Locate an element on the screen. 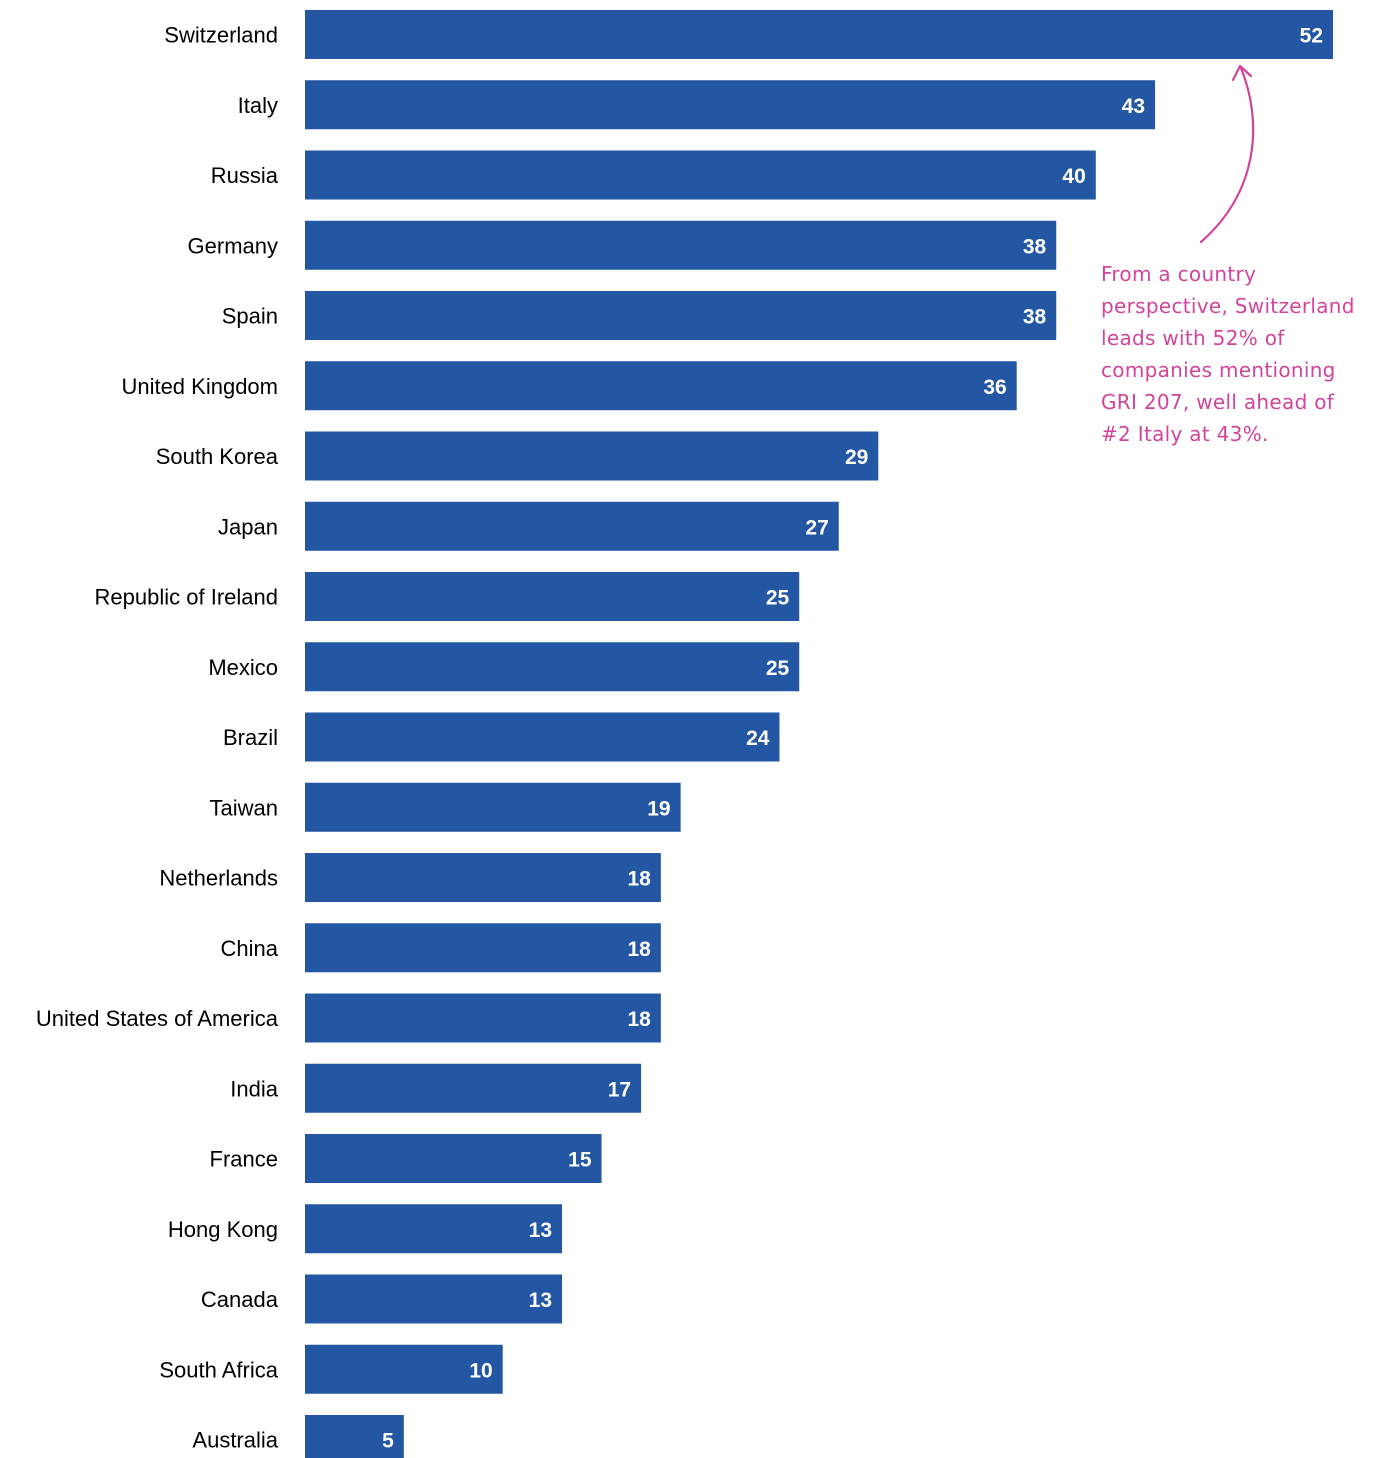 This screenshot has width=1381, height=1458. category-label: South Korea is located at coordinates (217, 456).